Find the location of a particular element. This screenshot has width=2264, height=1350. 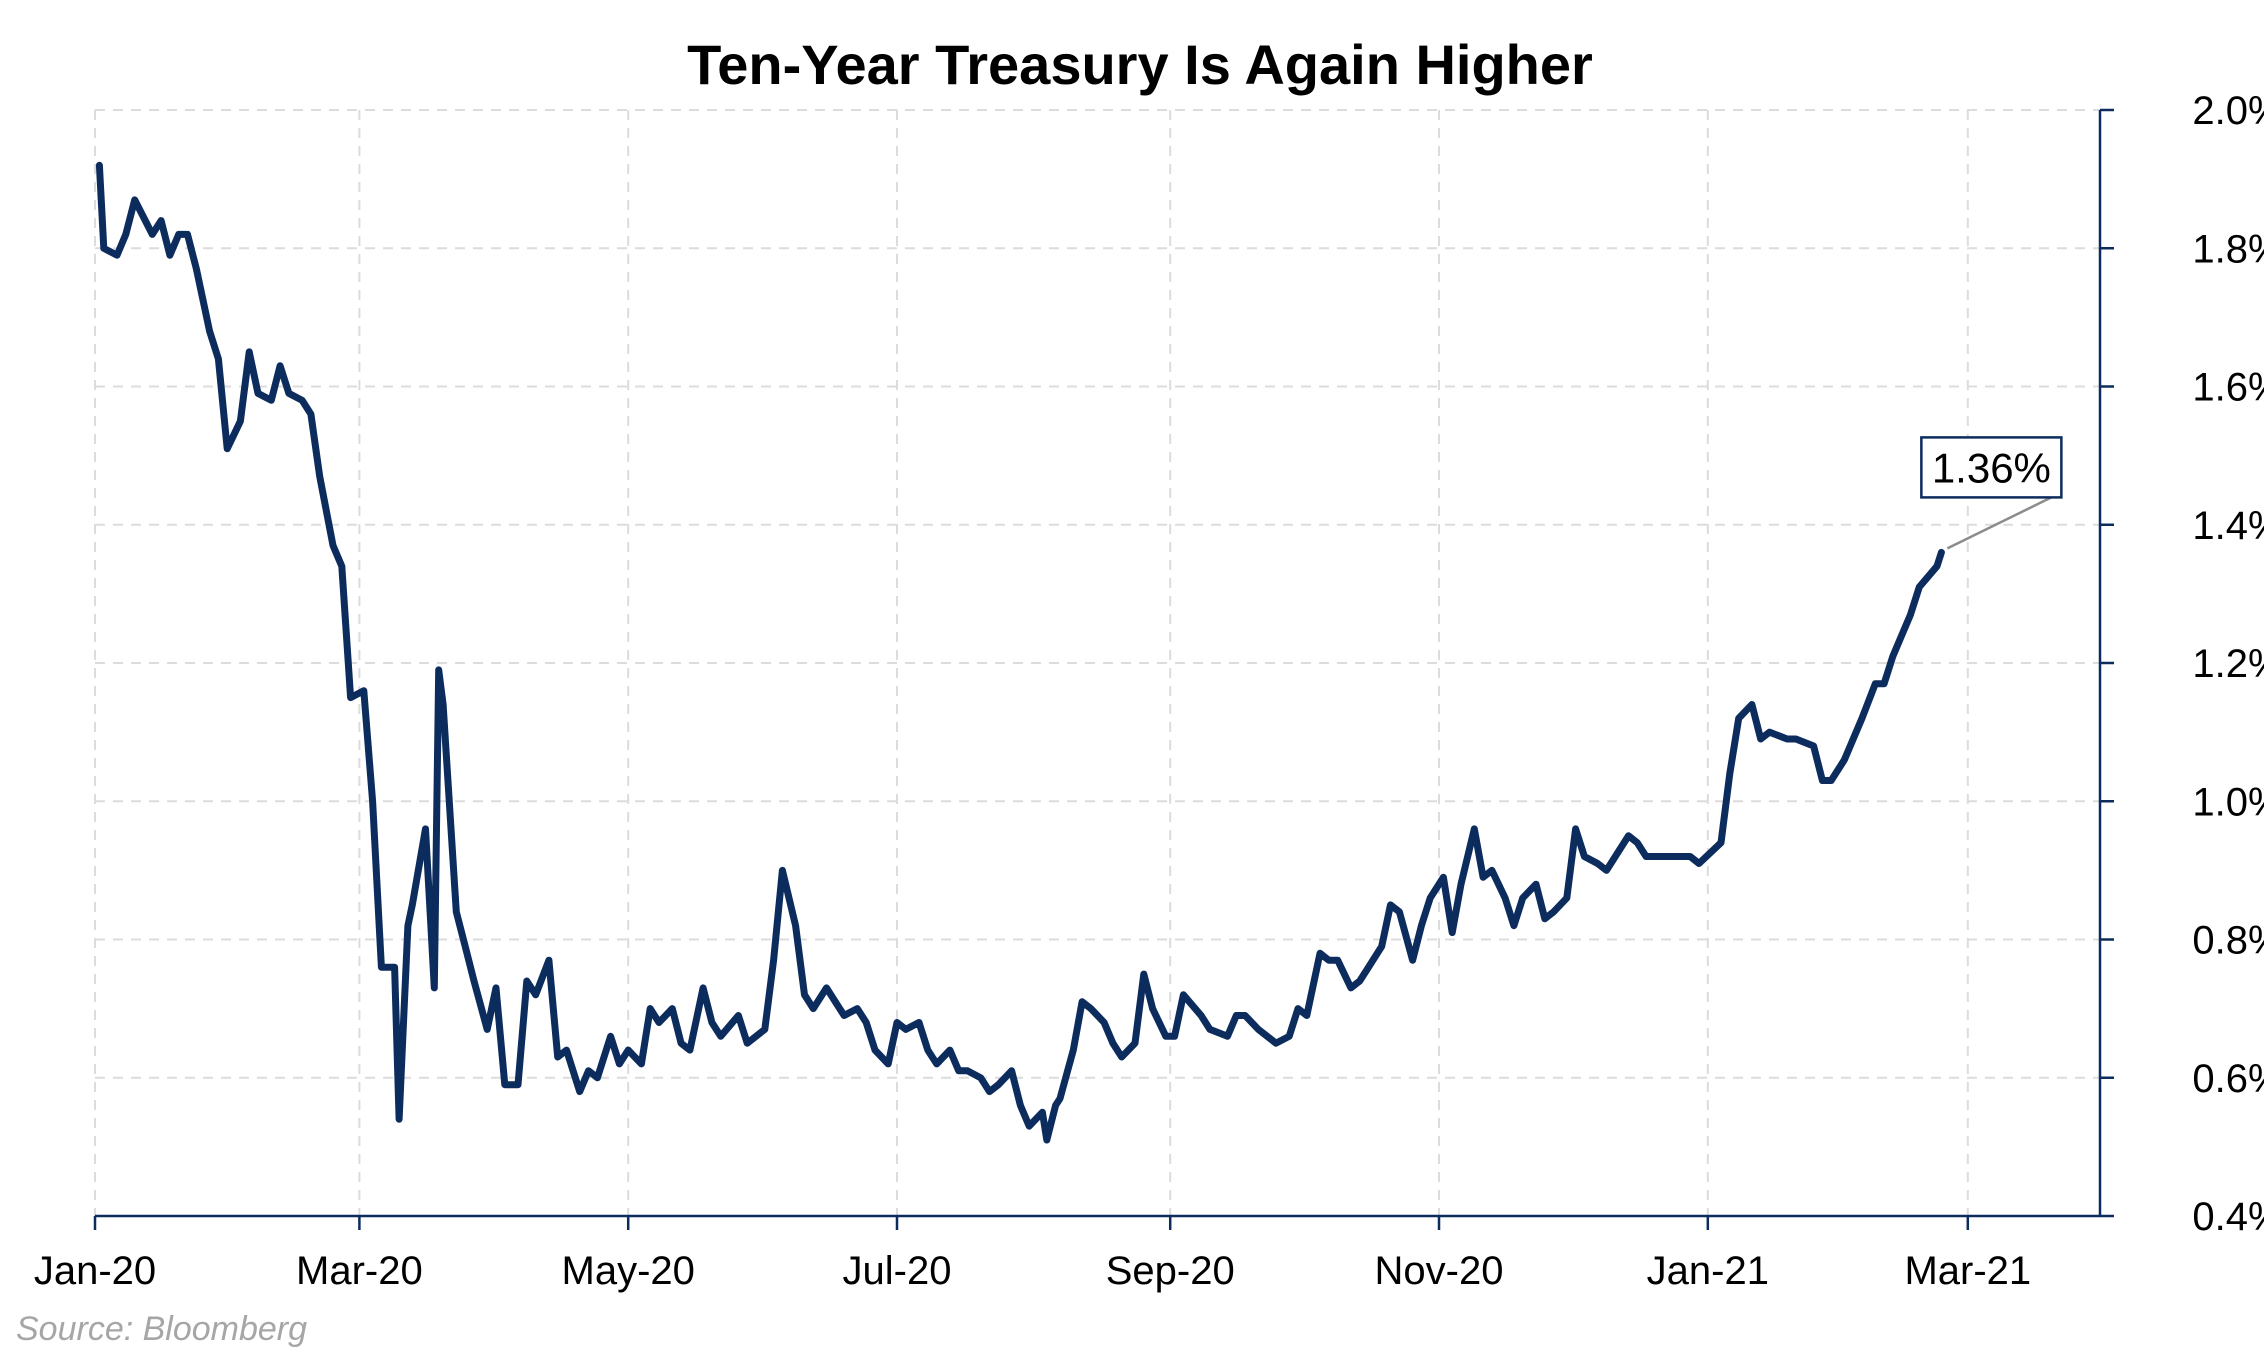

y-tick-label: 0.6% is located at coordinates (2228, 1079).